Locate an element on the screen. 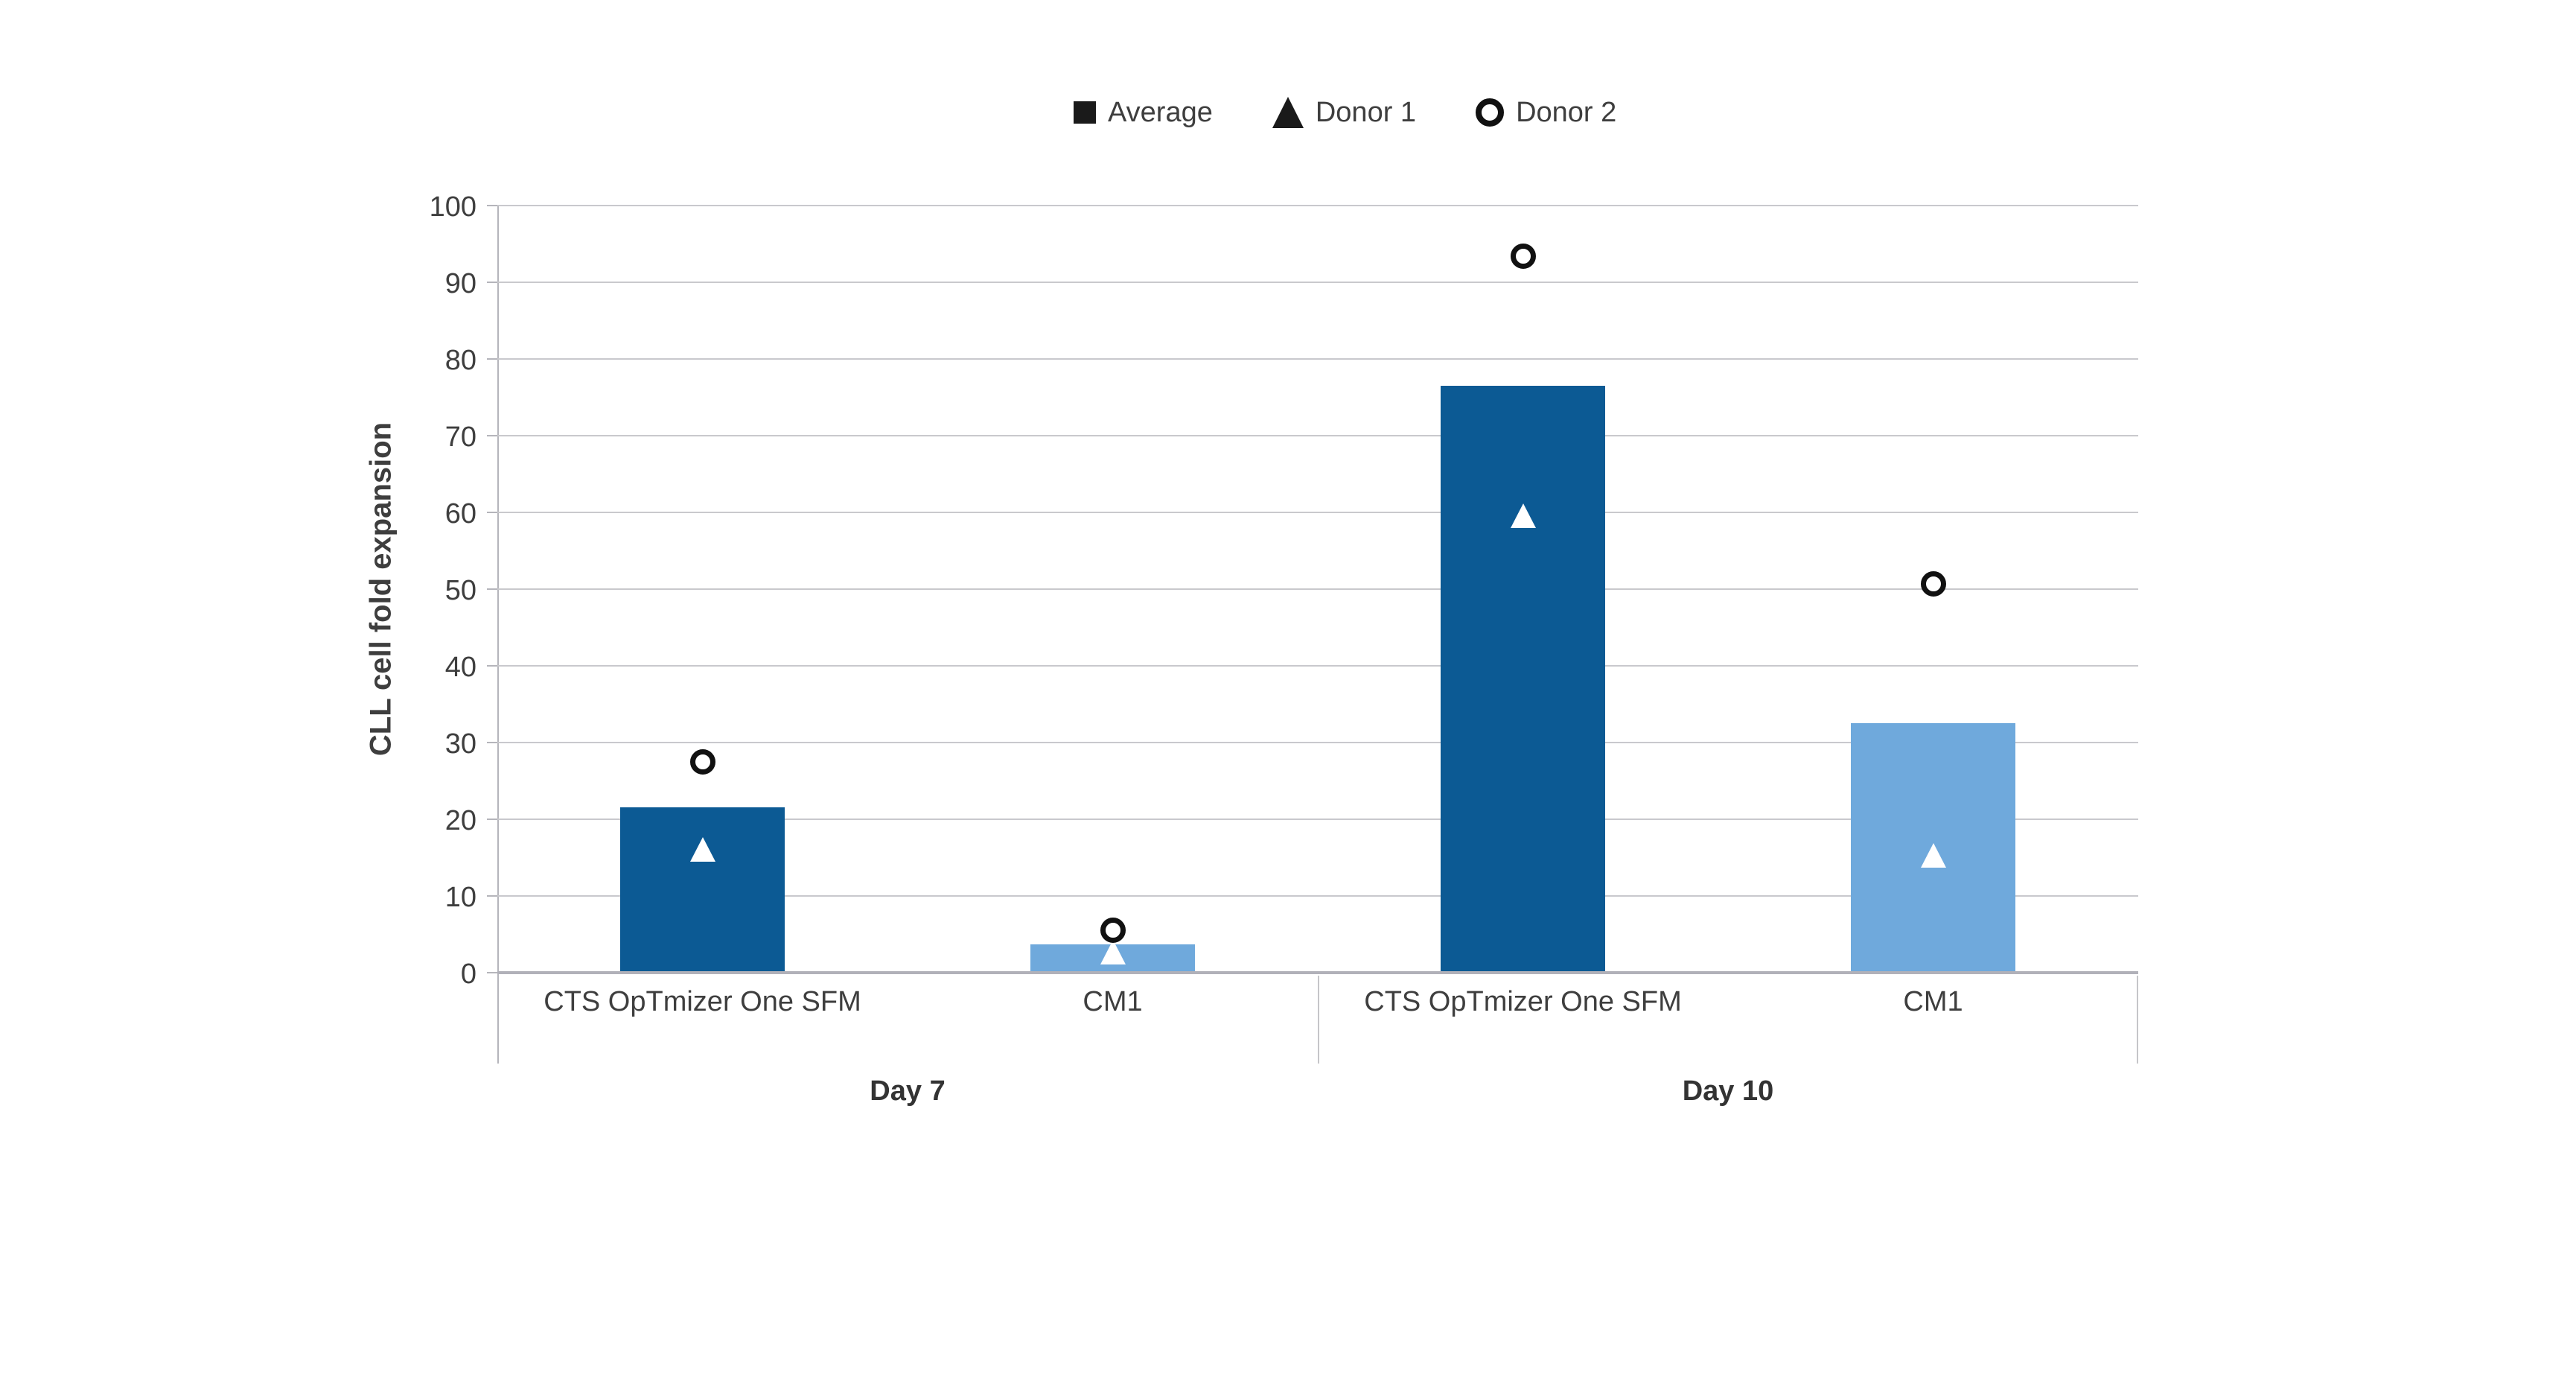  legend-label: Donor 1 is located at coordinates (1366, 112).